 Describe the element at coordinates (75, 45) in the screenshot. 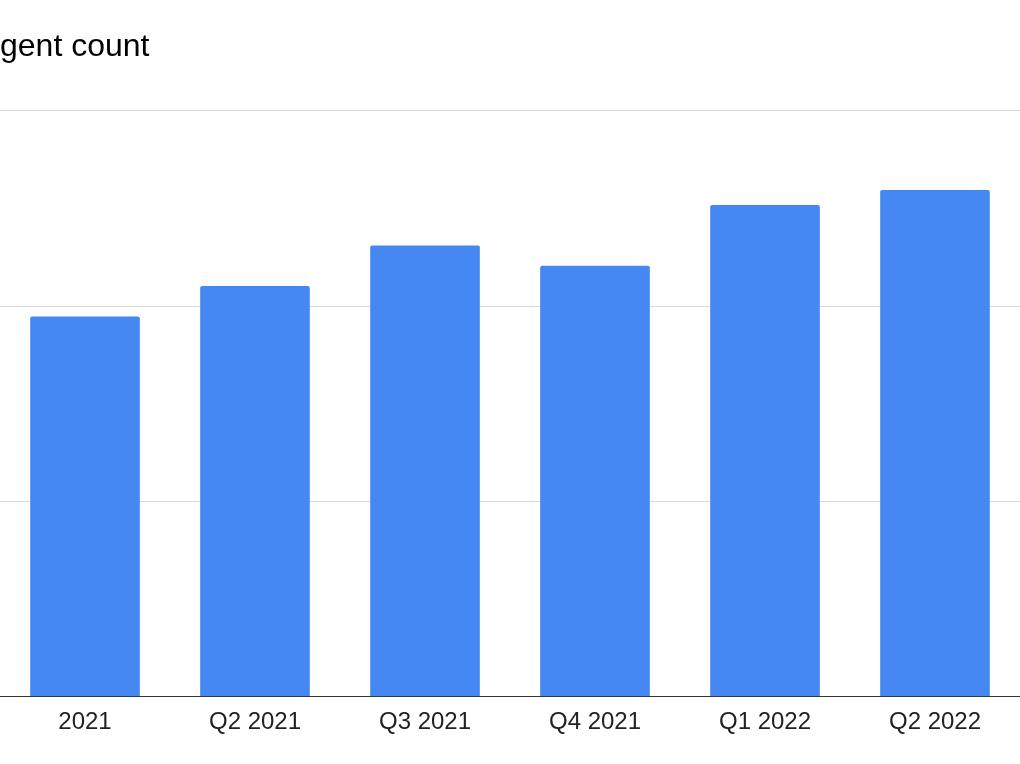

I see `chart-title: gent count` at that location.